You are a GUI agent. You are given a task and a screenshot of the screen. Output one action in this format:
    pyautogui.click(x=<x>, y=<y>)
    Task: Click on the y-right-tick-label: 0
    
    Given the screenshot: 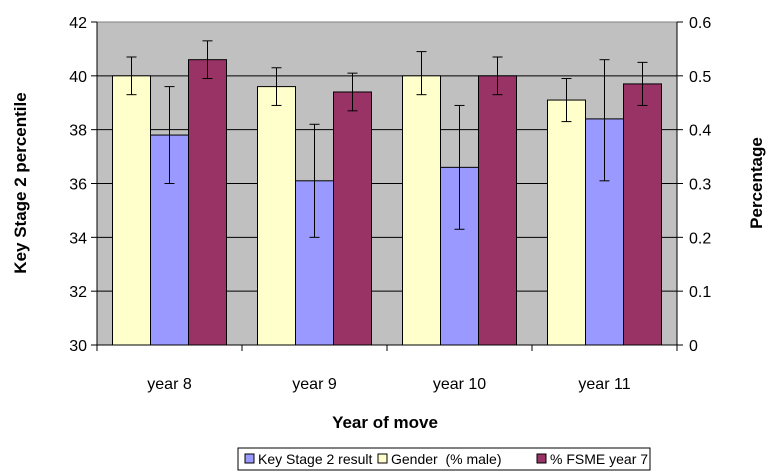 What is the action you would take?
    pyautogui.click(x=693, y=346)
    